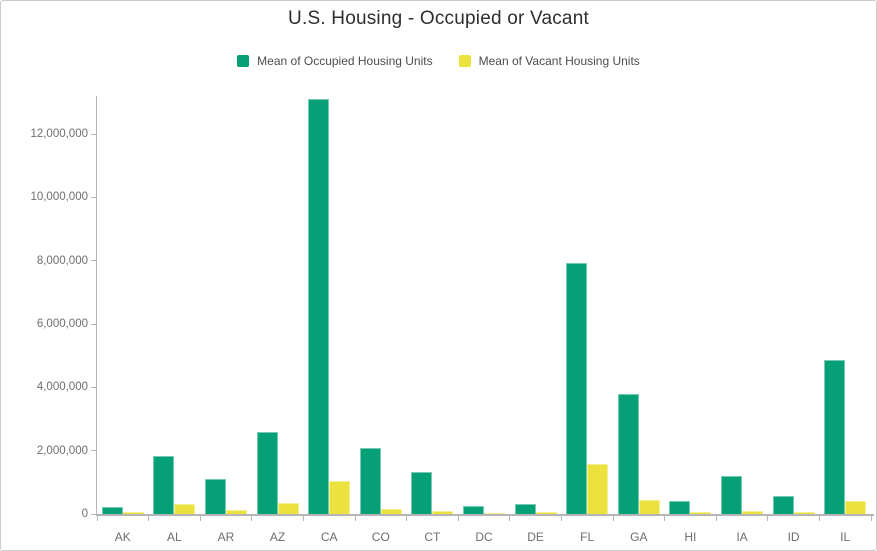 The image size is (877, 551). I want to click on y-axis-tick-label: 10,000,000, so click(59, 197).